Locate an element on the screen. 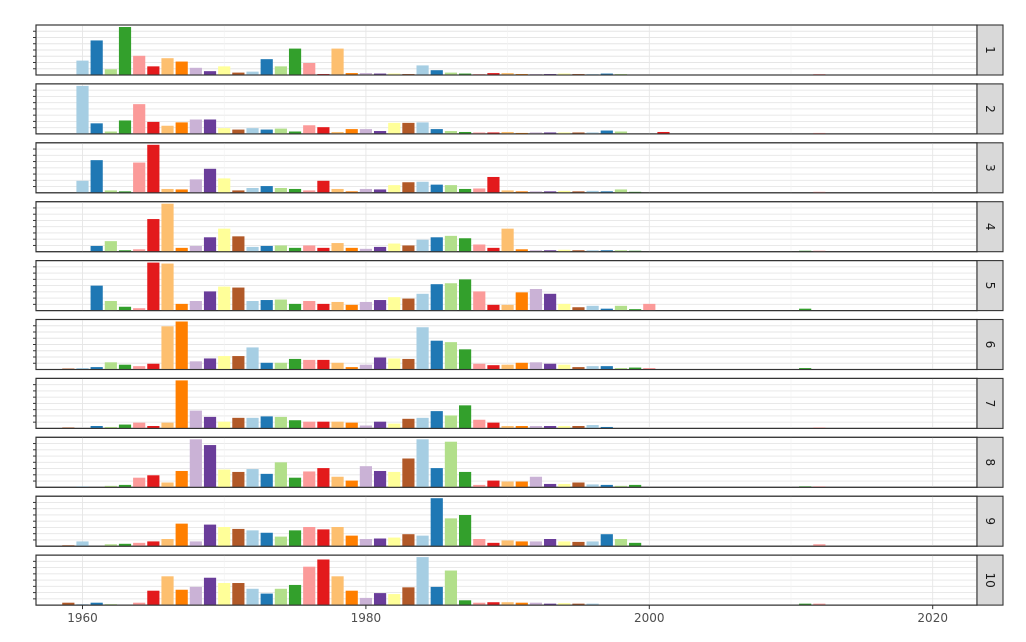 Image resolution: width=1026 pixels, height=642 pixels. facet-panel-10: 10 is located at coordinates (518, 580).